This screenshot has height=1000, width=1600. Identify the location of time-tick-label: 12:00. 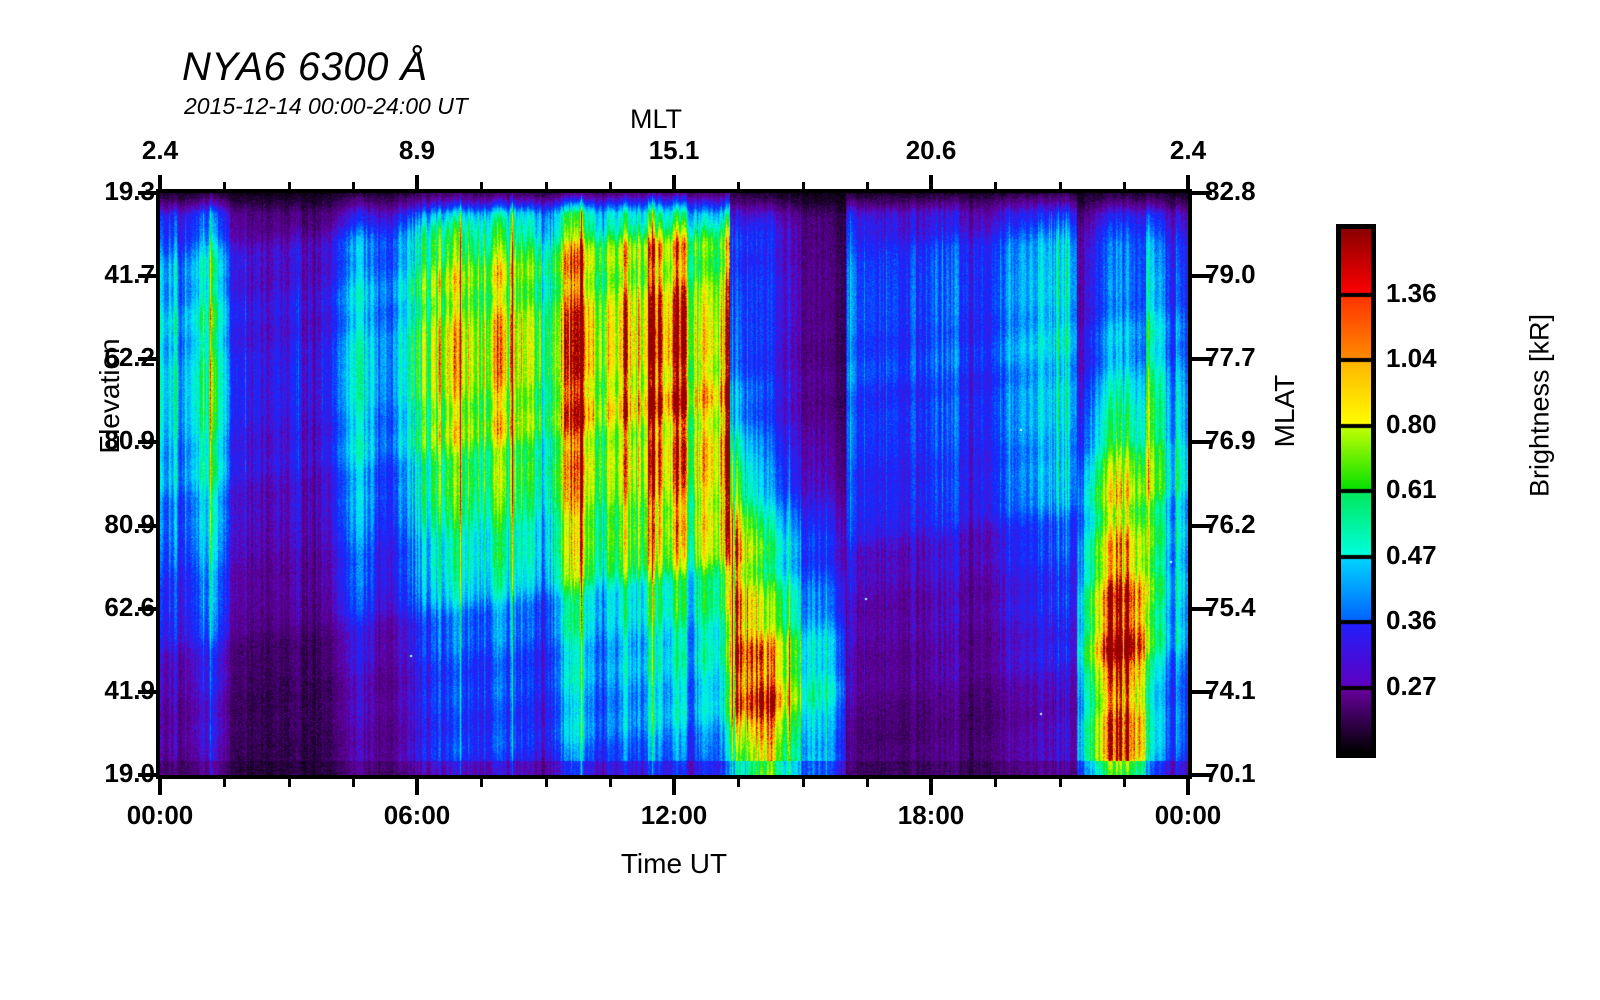
(674, 815).